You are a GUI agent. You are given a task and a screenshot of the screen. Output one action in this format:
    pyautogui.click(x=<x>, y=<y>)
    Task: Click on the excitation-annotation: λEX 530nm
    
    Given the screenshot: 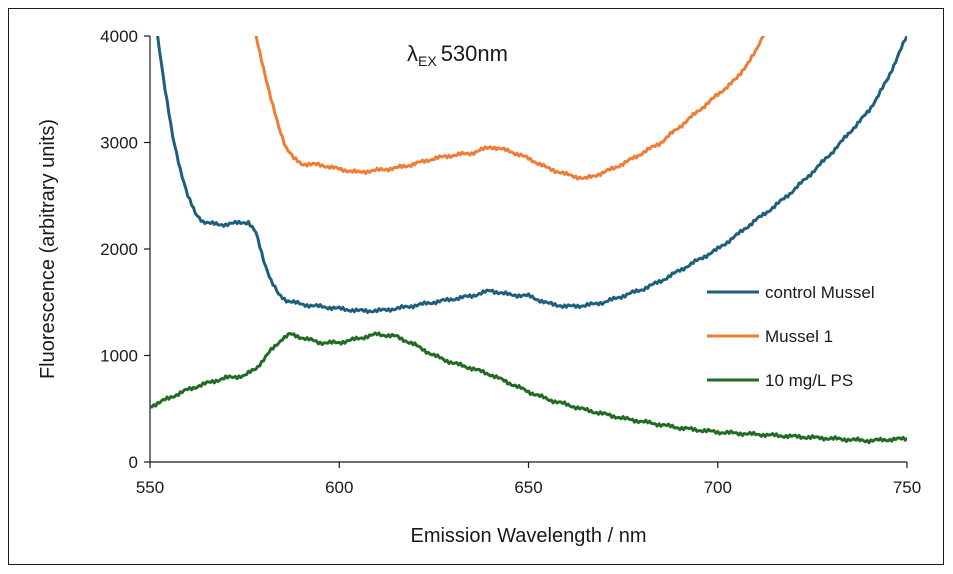 What is the action you would take?
    pyautogui.click(x=457, y=55)
    